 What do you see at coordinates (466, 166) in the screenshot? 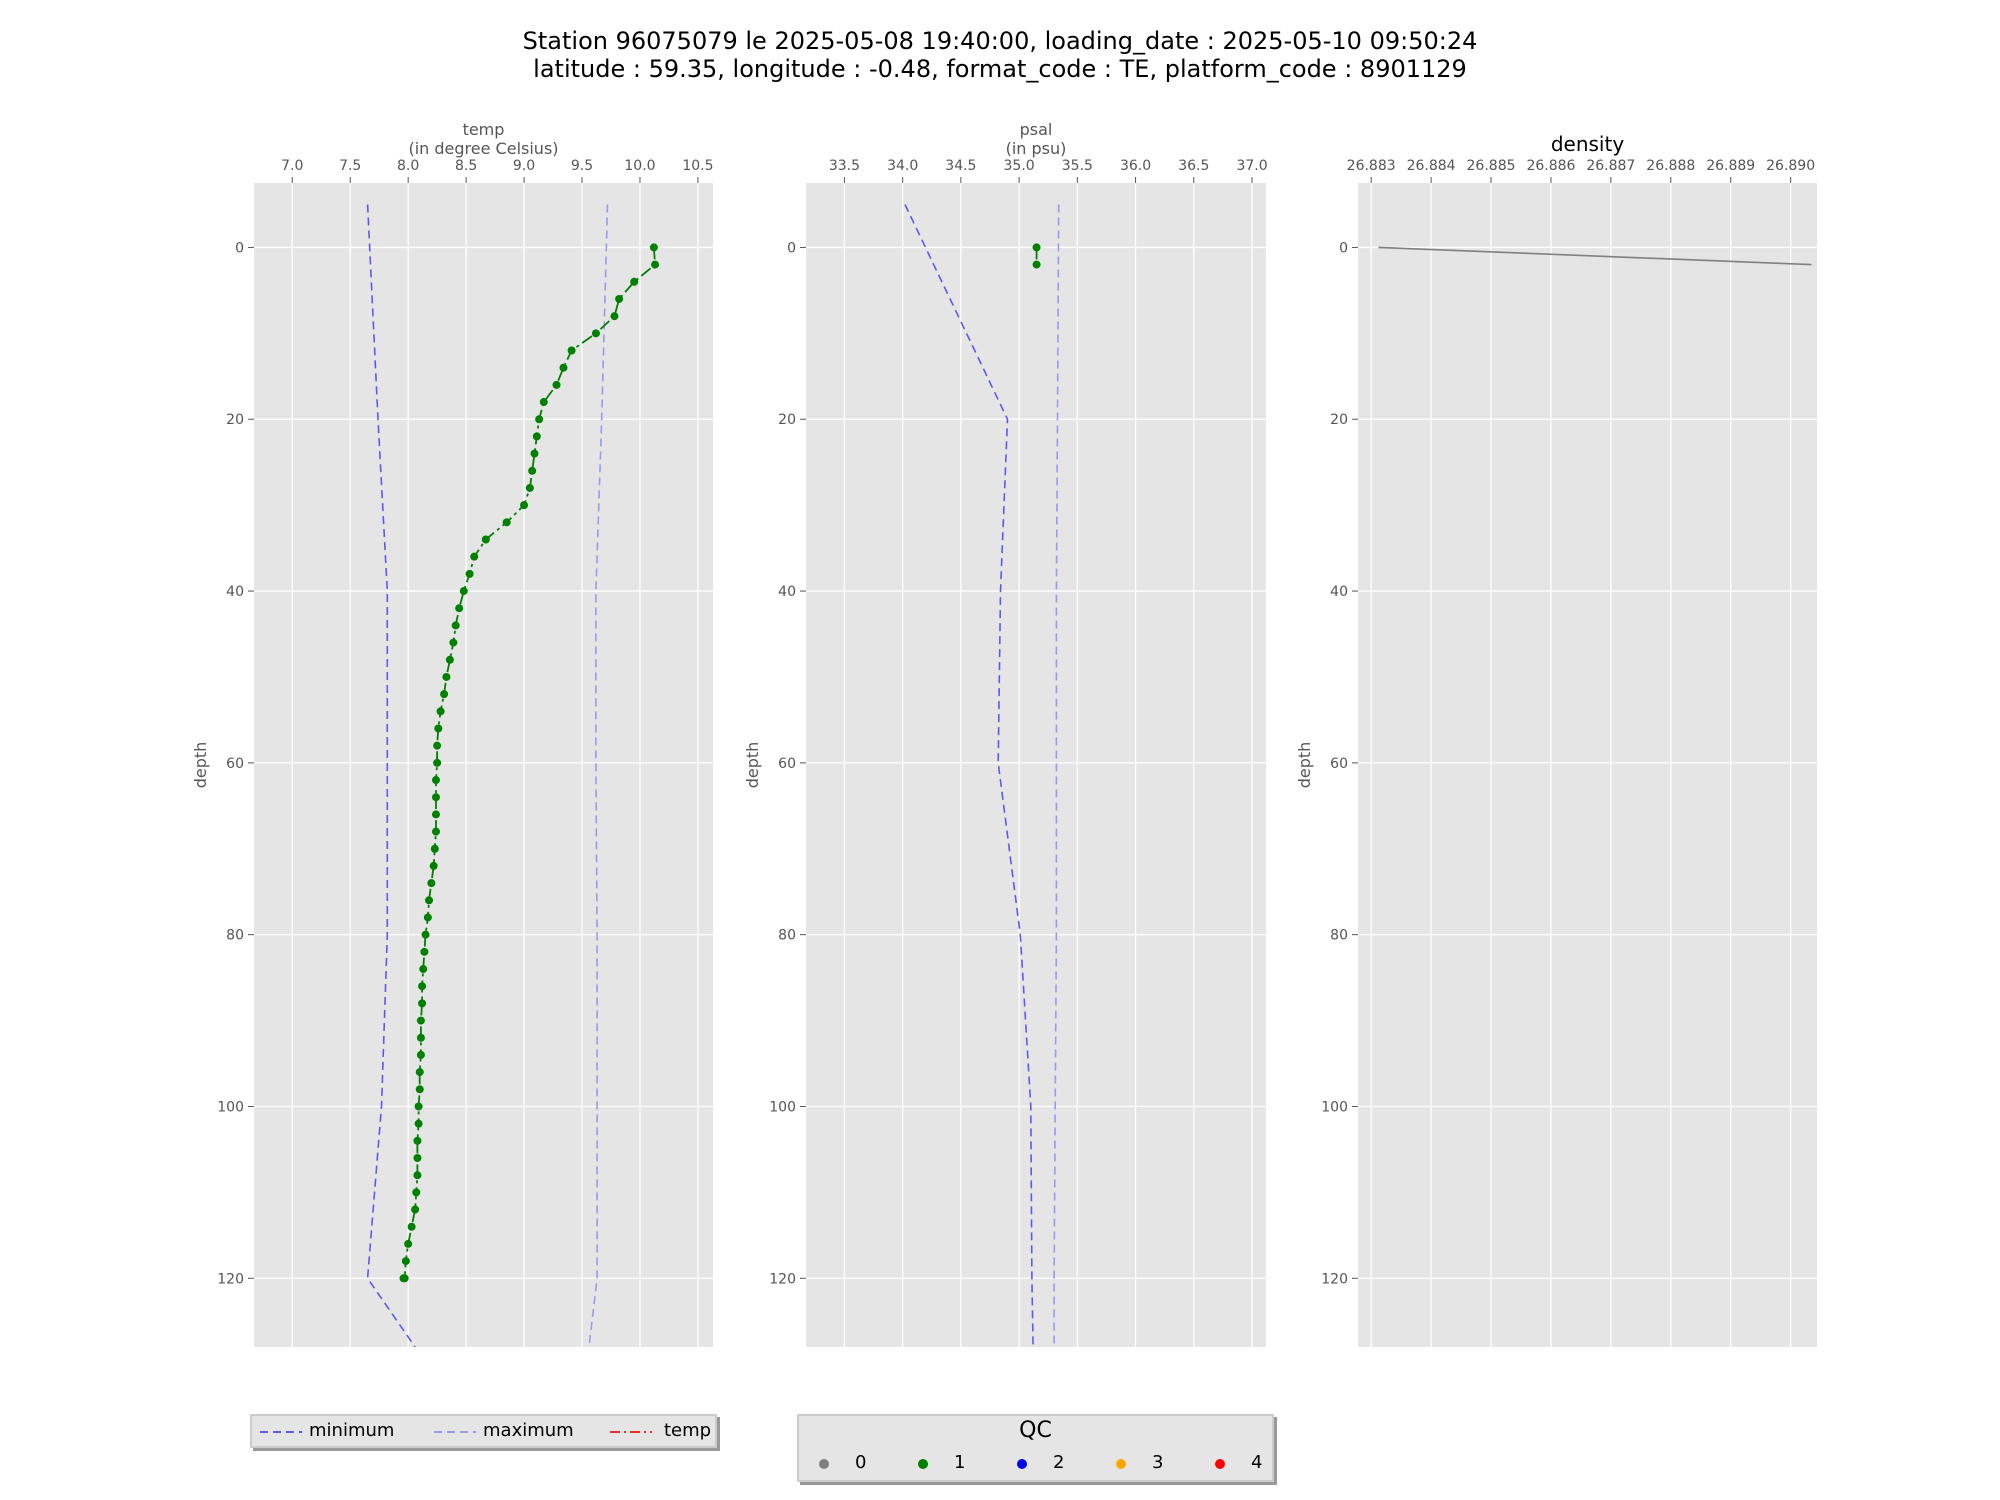
I see `x-tick-label: 8.5` at bounding box center [466, 166].